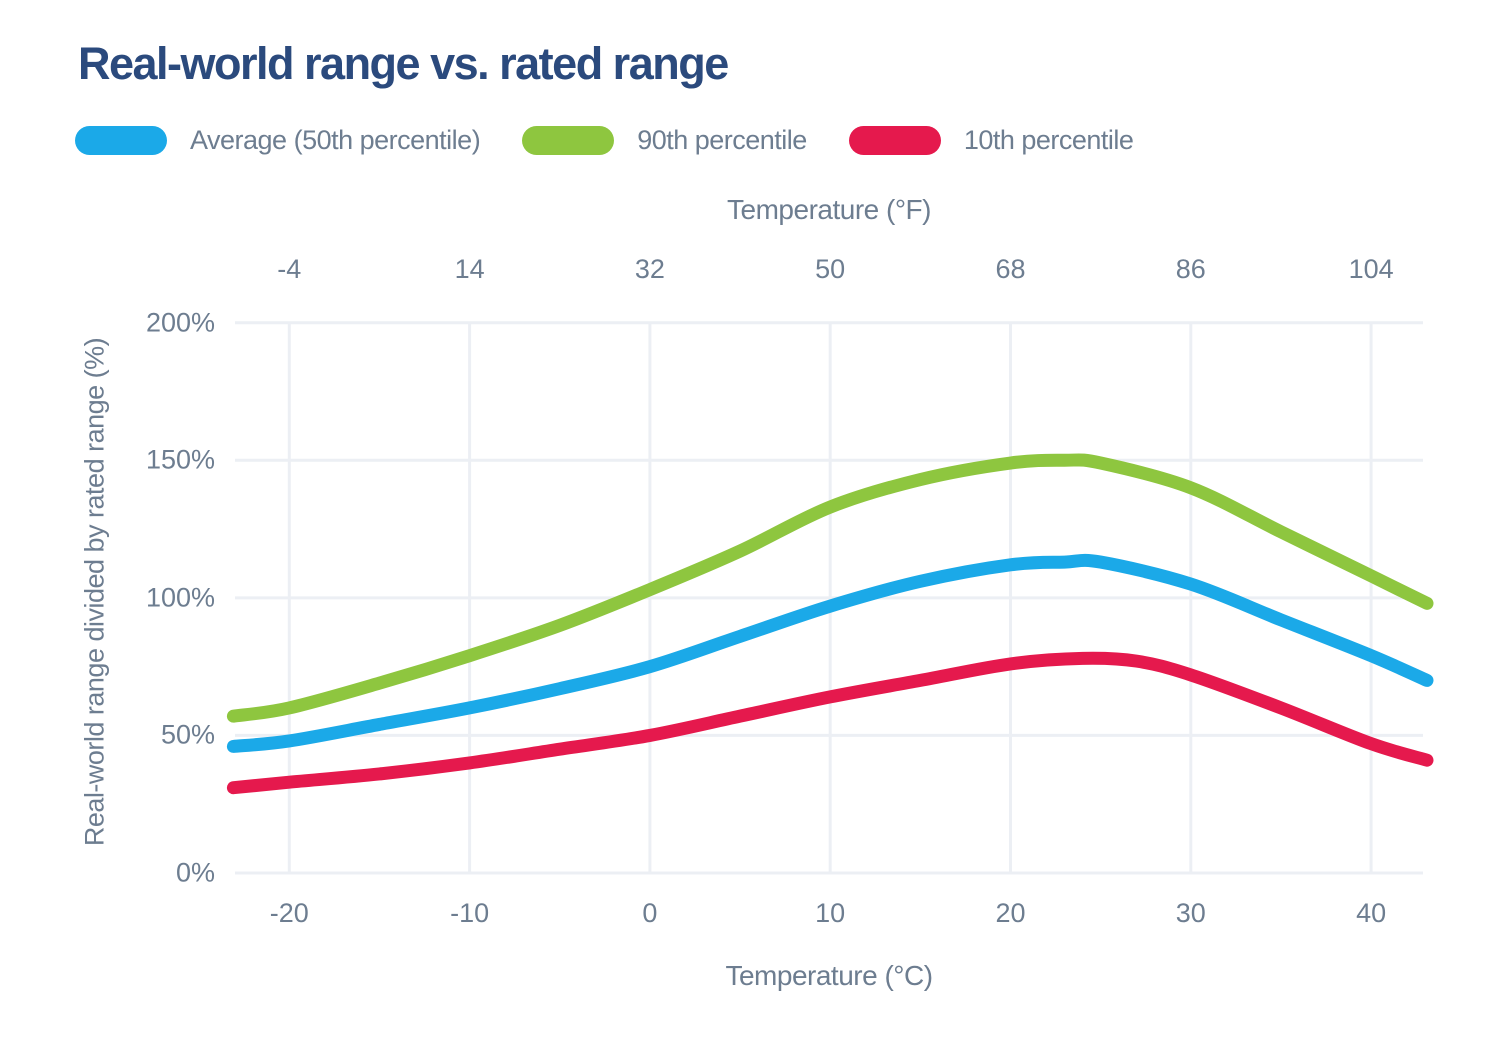 The image size is (1496, 1037). What do you see at coordinates (1371, 269) in the screenshot?
I see `top-axis-tick-label: 104` at bounding box center [1371, 269].